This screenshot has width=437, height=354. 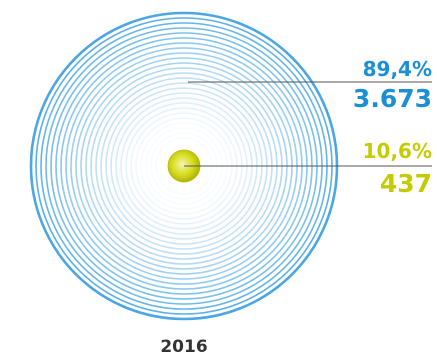 I want to click on count-label-yellow: 437, so click(x=406, y=183).